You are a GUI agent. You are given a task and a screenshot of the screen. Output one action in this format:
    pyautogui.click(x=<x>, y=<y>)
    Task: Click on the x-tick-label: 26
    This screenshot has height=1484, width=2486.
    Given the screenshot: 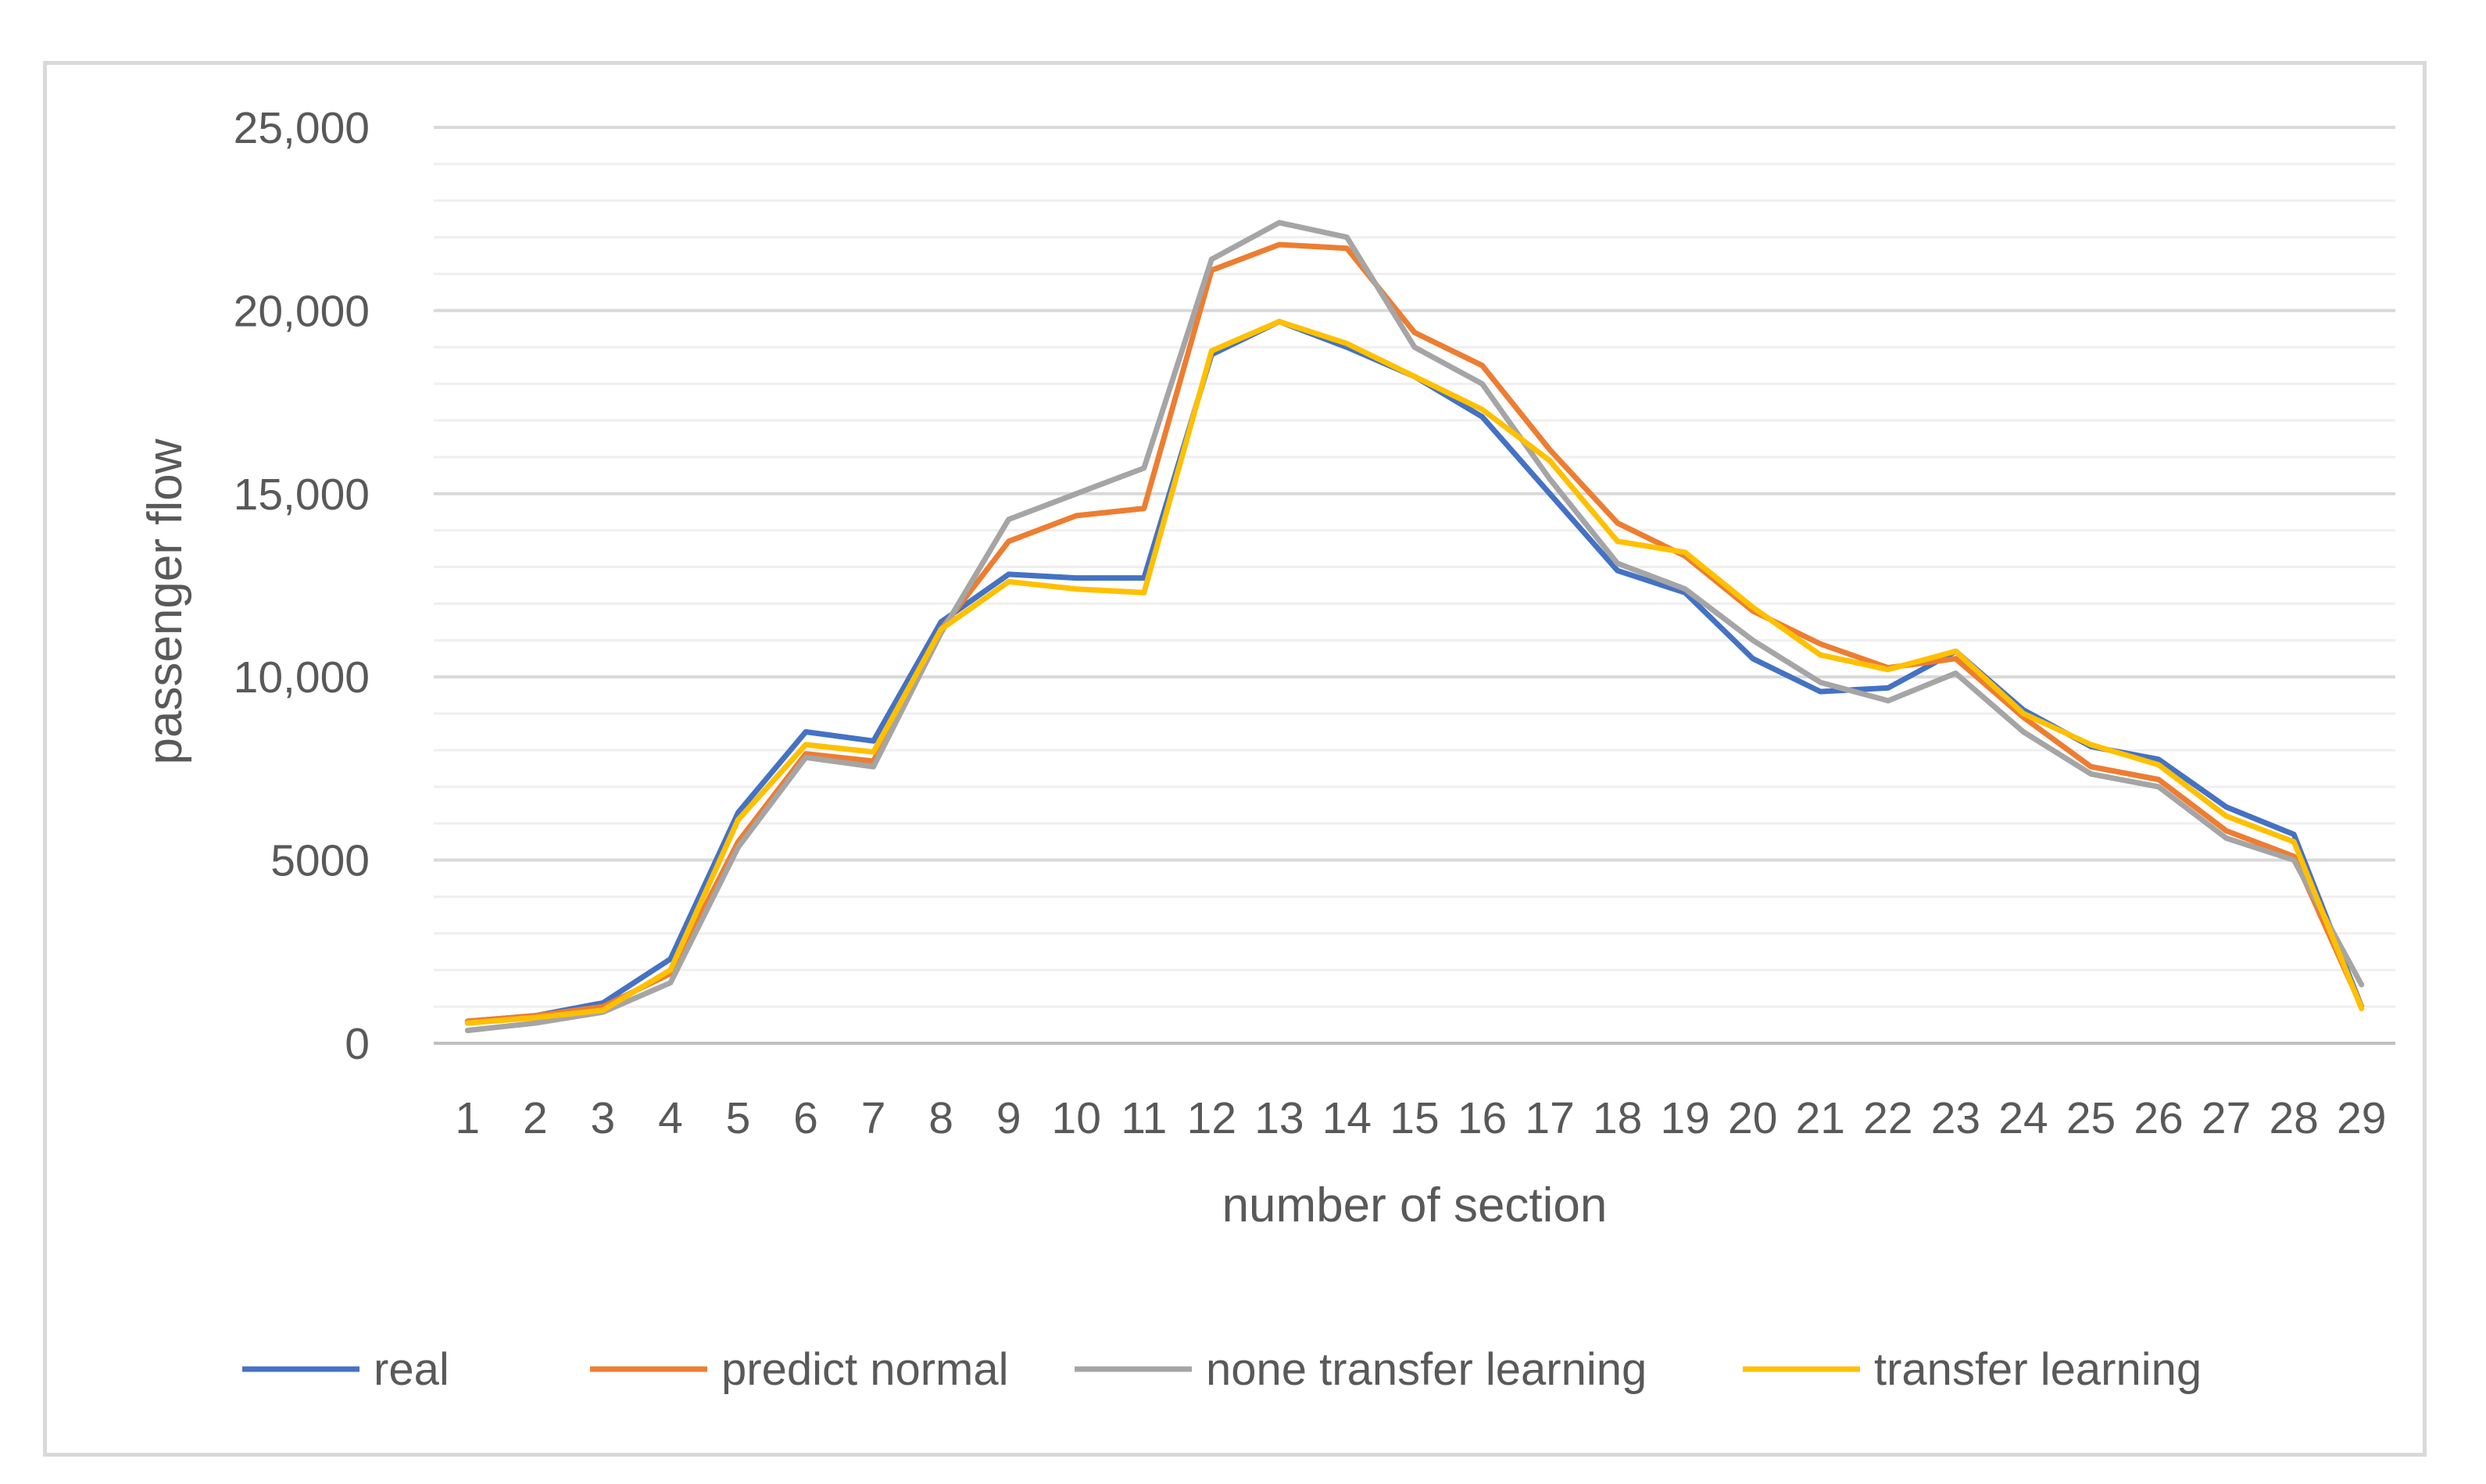 What is the action you would take?
    pyautogui.click(x=2158, y=1118)
    